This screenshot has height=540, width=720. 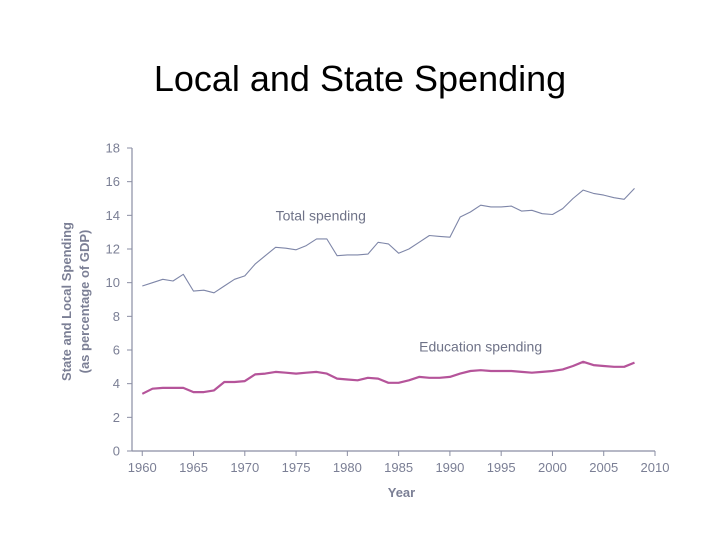 I want to click on y-tick-label: 16, so click(x=113, y=181).